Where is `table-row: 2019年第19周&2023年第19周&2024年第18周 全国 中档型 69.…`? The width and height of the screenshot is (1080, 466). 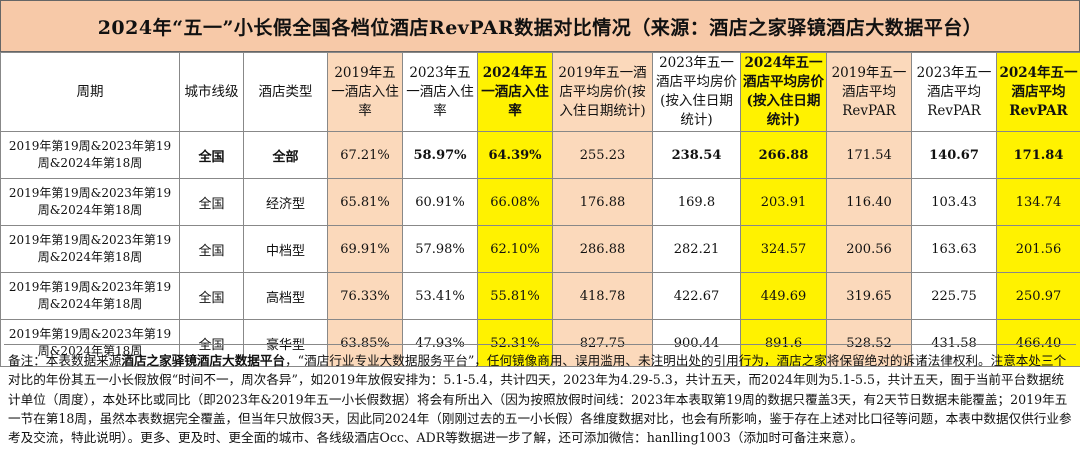
table-row: 2019年第19周&2023年第19周&2024年第18周 全国 中档型 69.… is located at coordinates (540, 249).